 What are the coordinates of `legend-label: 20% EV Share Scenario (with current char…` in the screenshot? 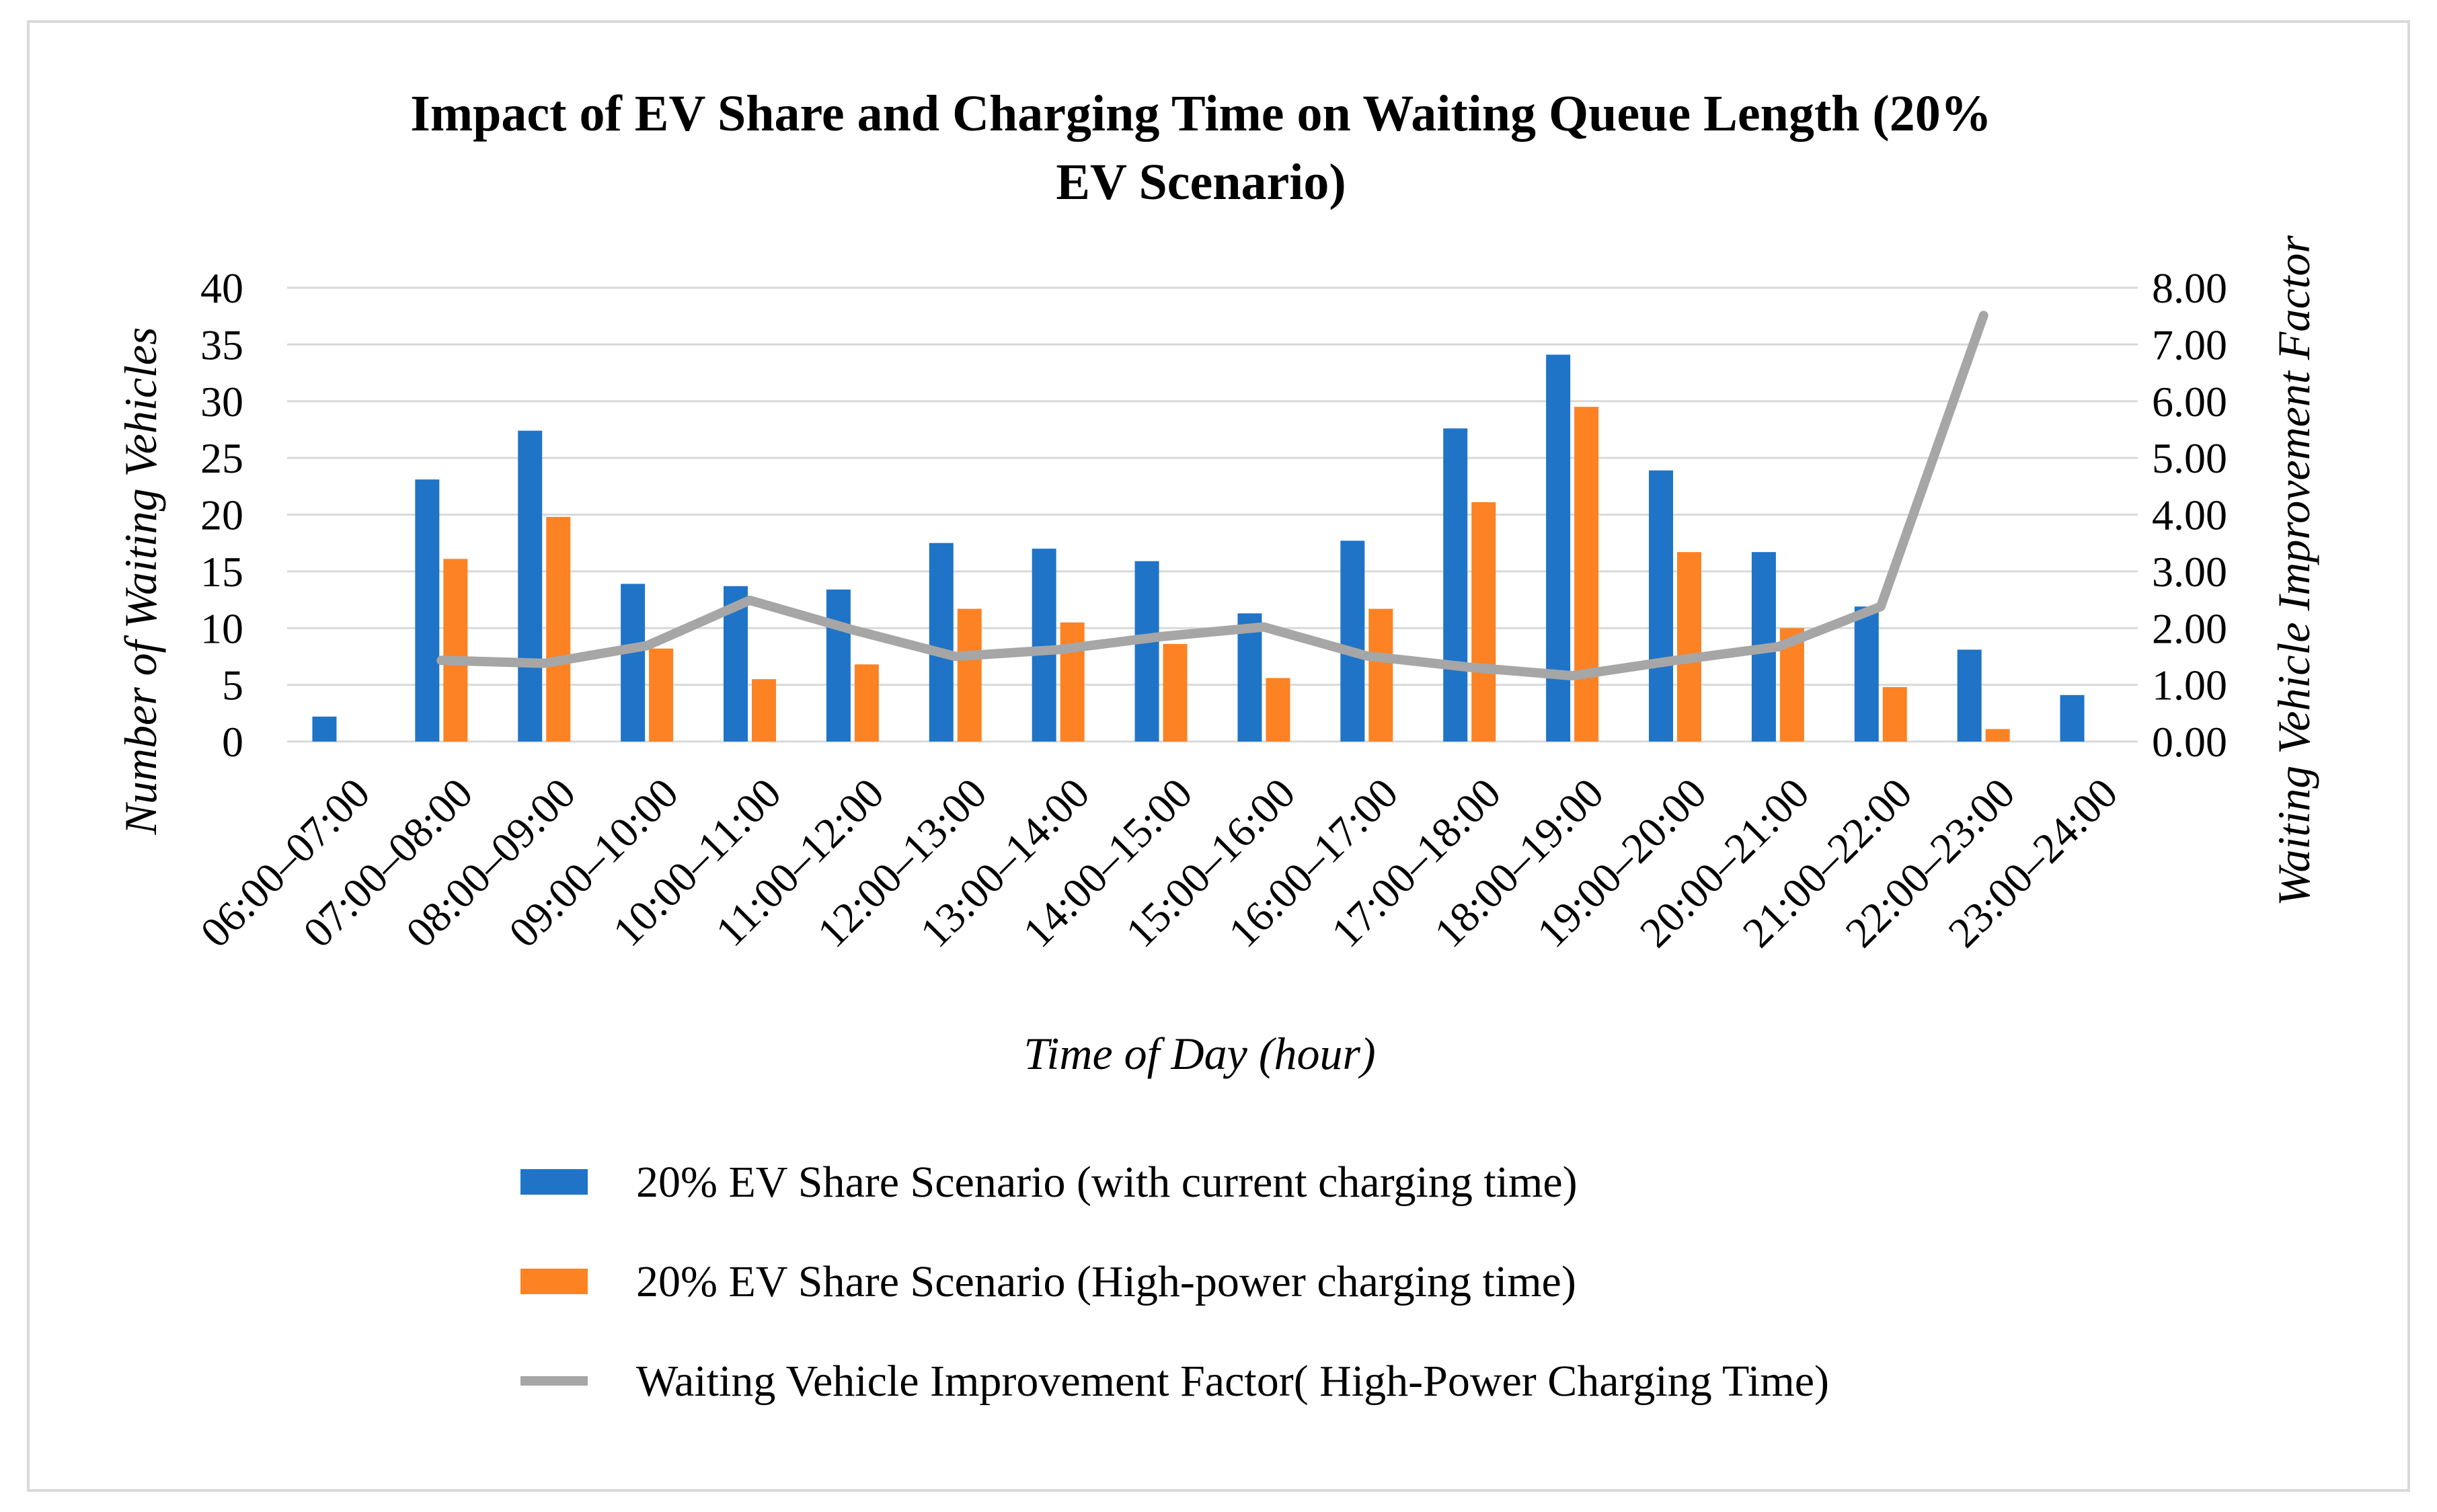 It's located at (1107, 1182).